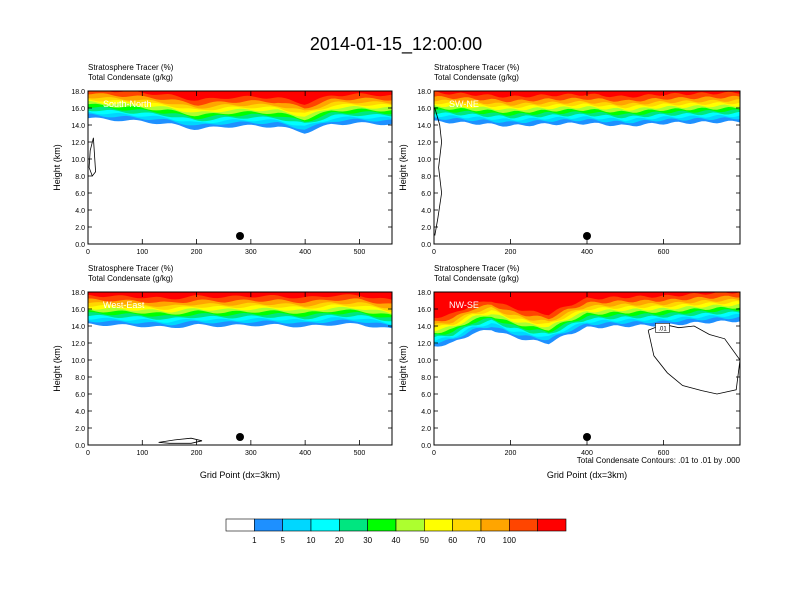  What do you see at coordinates (339, 540) in the screenshot?
I see `colorbar-label: 20` at bounding box center [339, 540].